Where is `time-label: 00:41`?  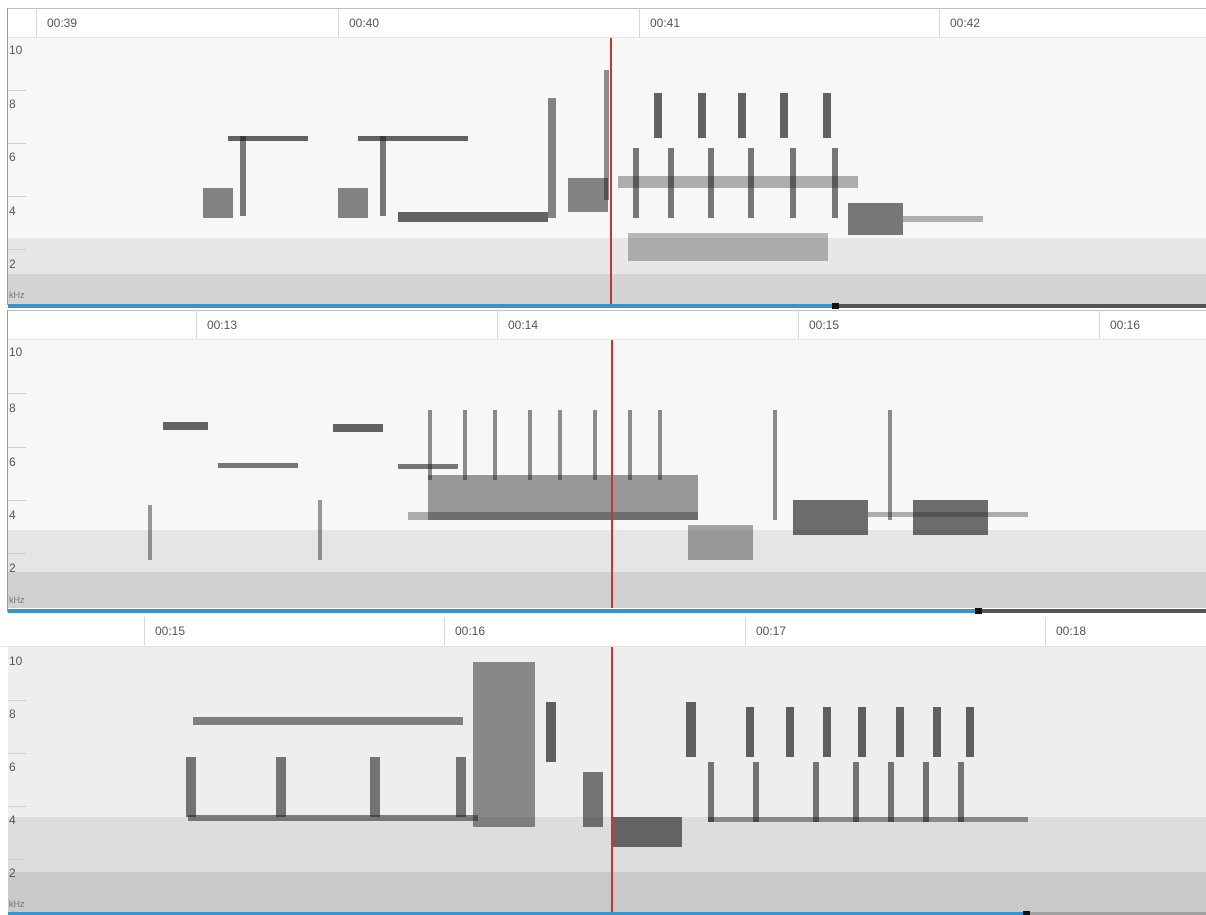
time-label: 00:41 is located at coordinates (789, 23).